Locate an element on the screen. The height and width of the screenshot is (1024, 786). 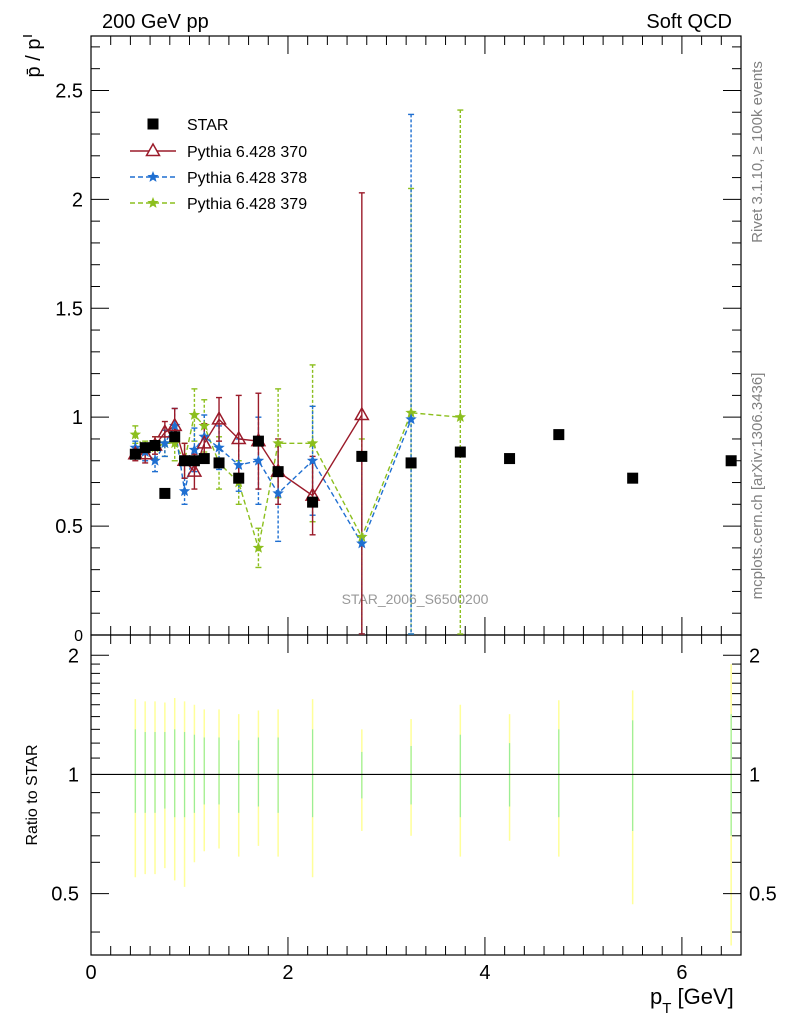
x-tick-label: 0 is located at coordinates (90, 973).